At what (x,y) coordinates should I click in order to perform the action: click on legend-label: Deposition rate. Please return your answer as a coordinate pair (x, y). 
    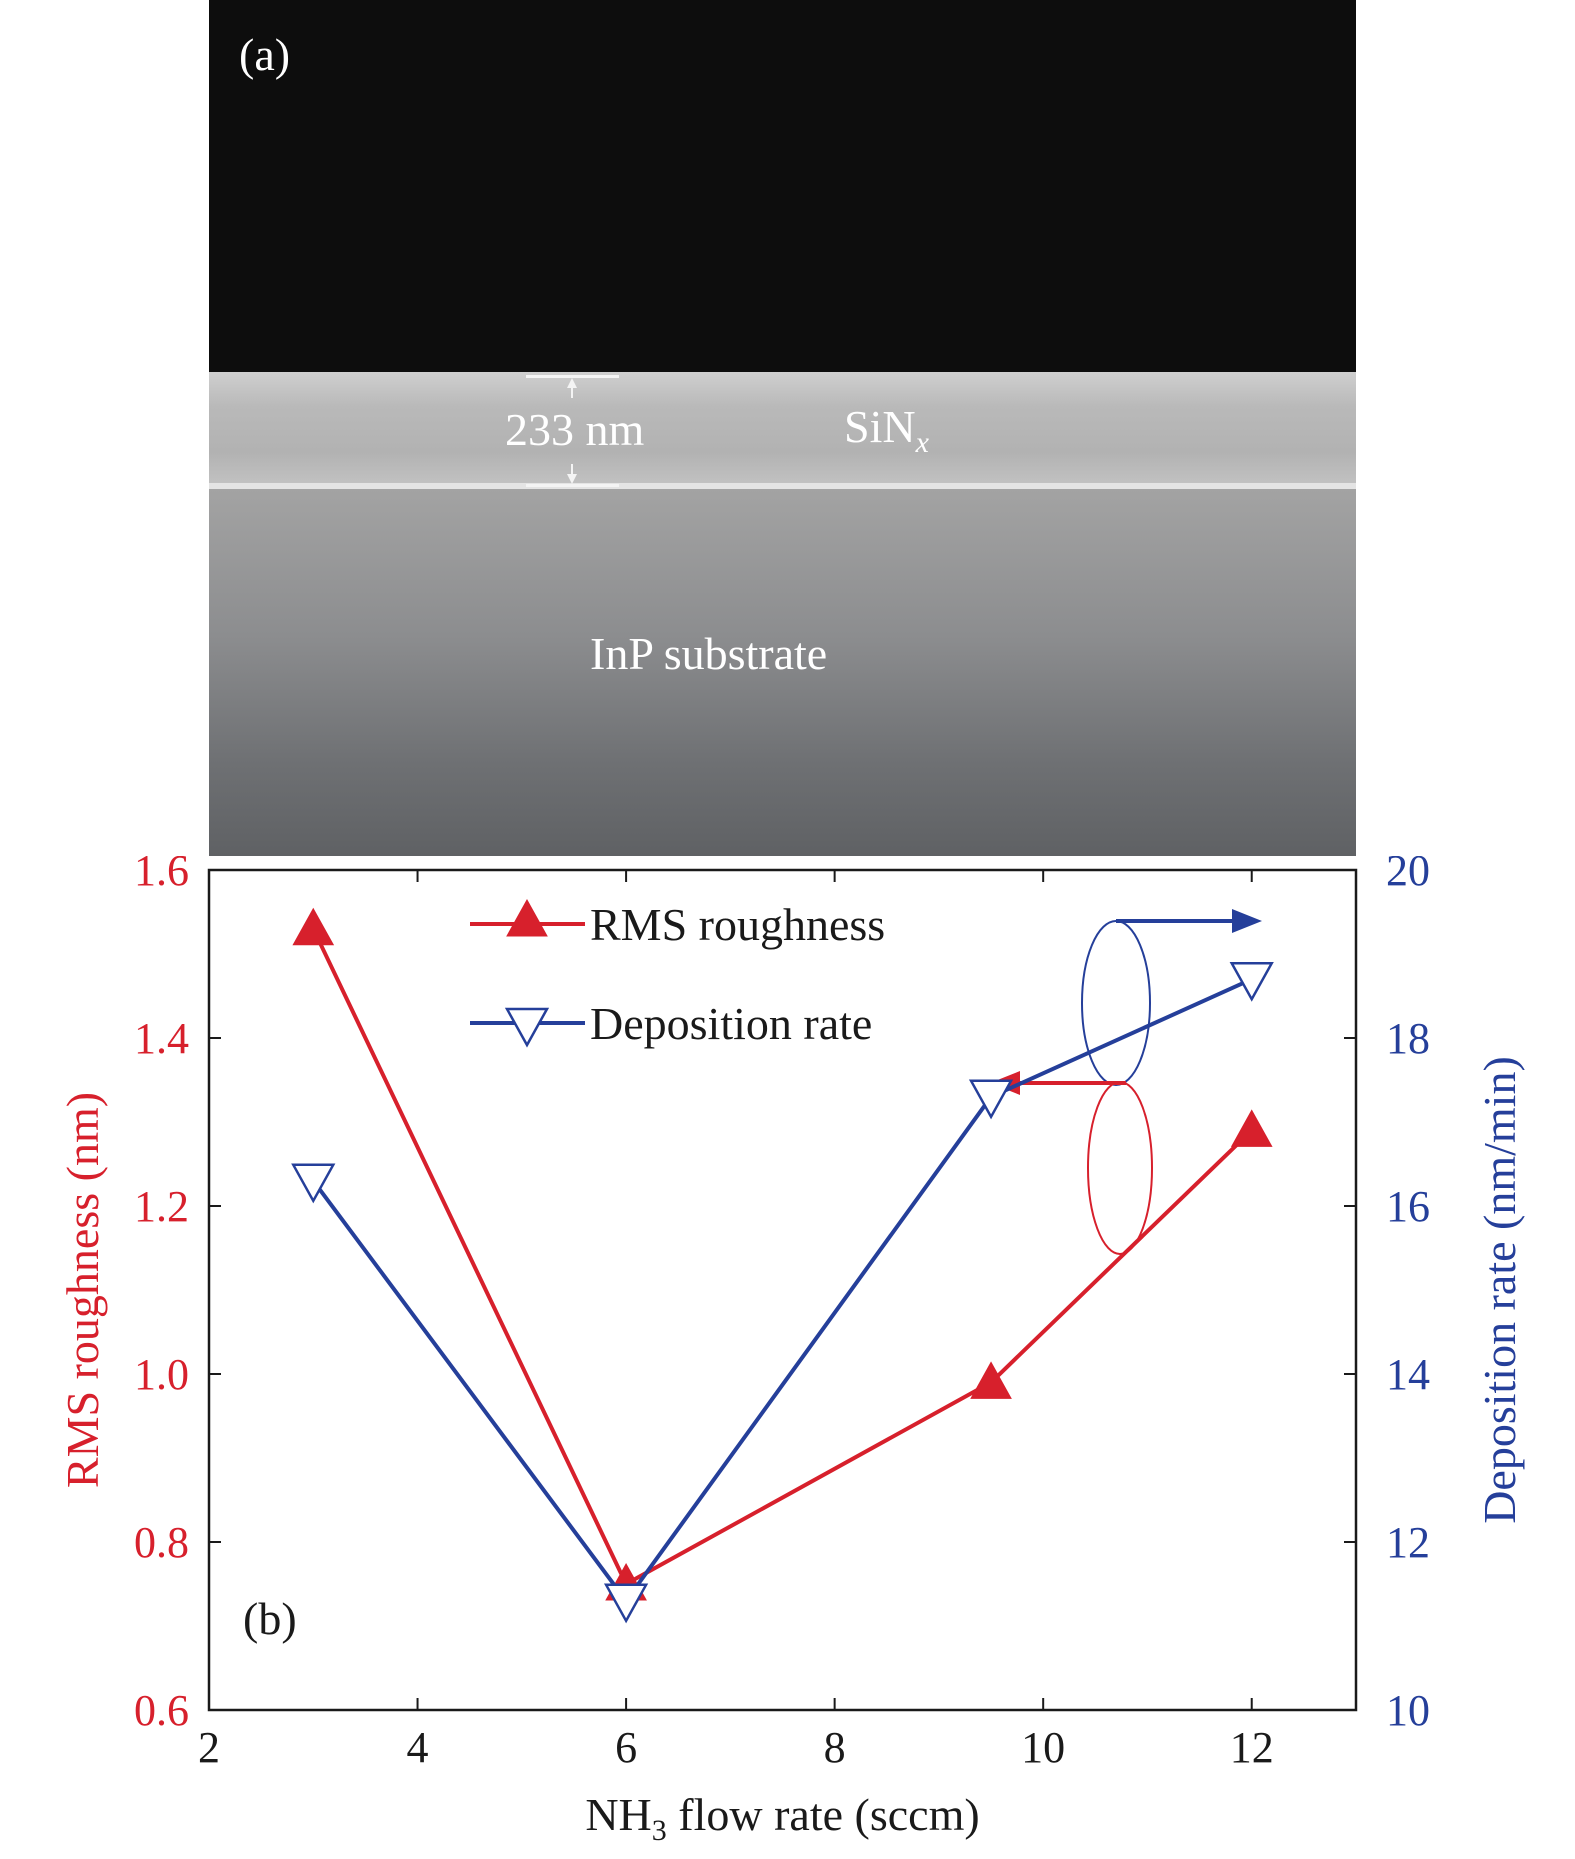
    Looking at the image, I should click on (731, 1023).